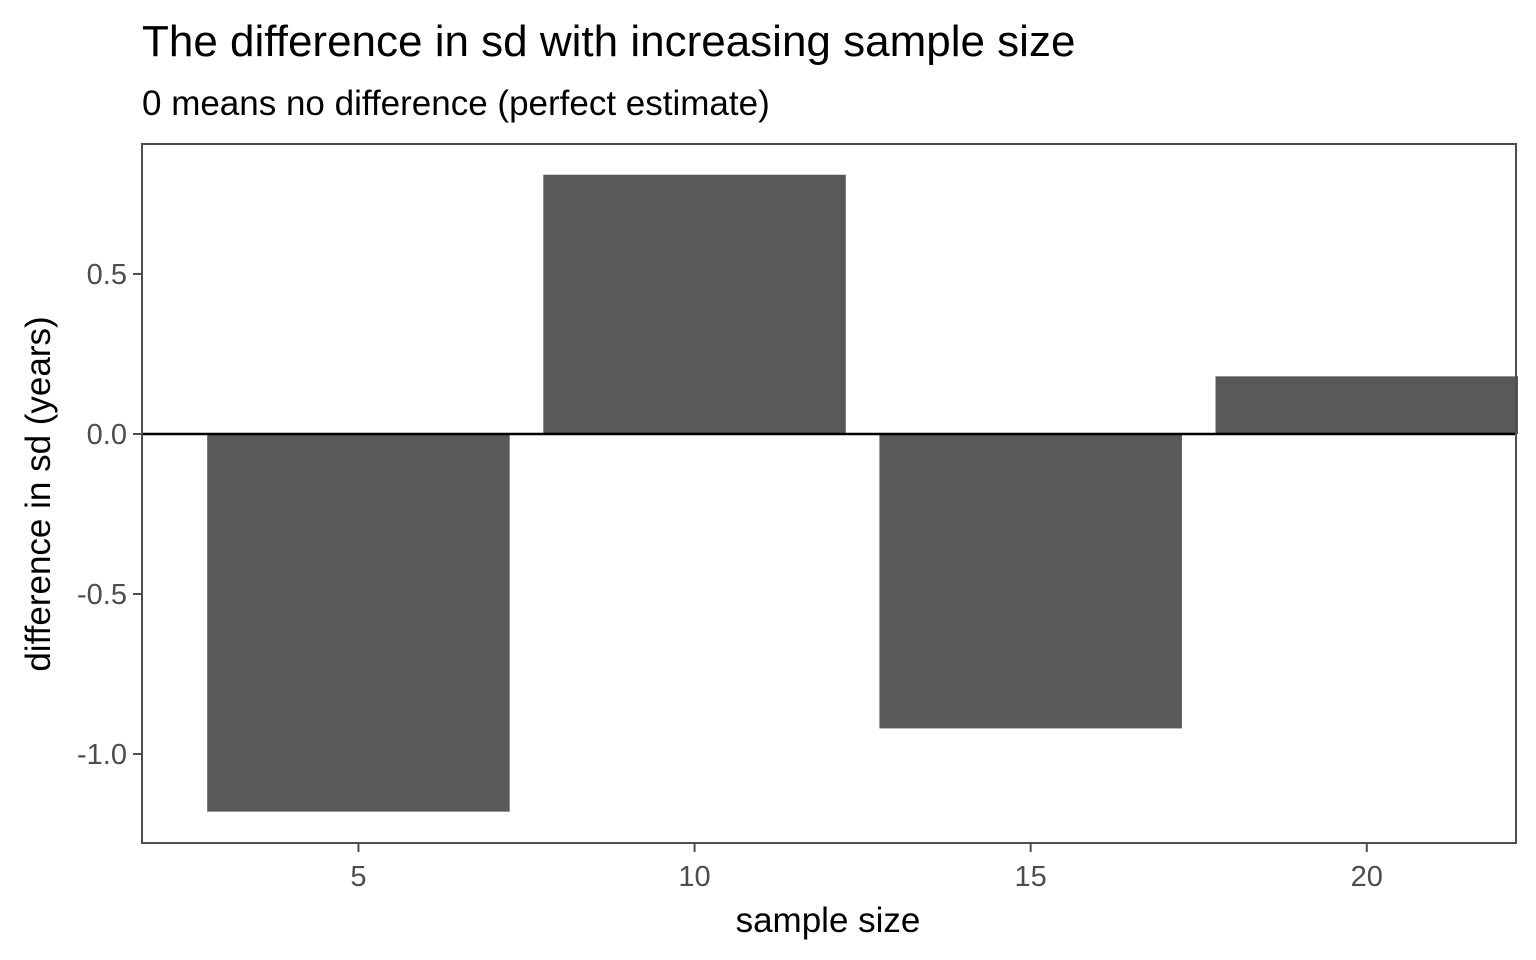  I want to click on chart-subtitle: 0 means no difference (perfect estimate), so click(456, 103).